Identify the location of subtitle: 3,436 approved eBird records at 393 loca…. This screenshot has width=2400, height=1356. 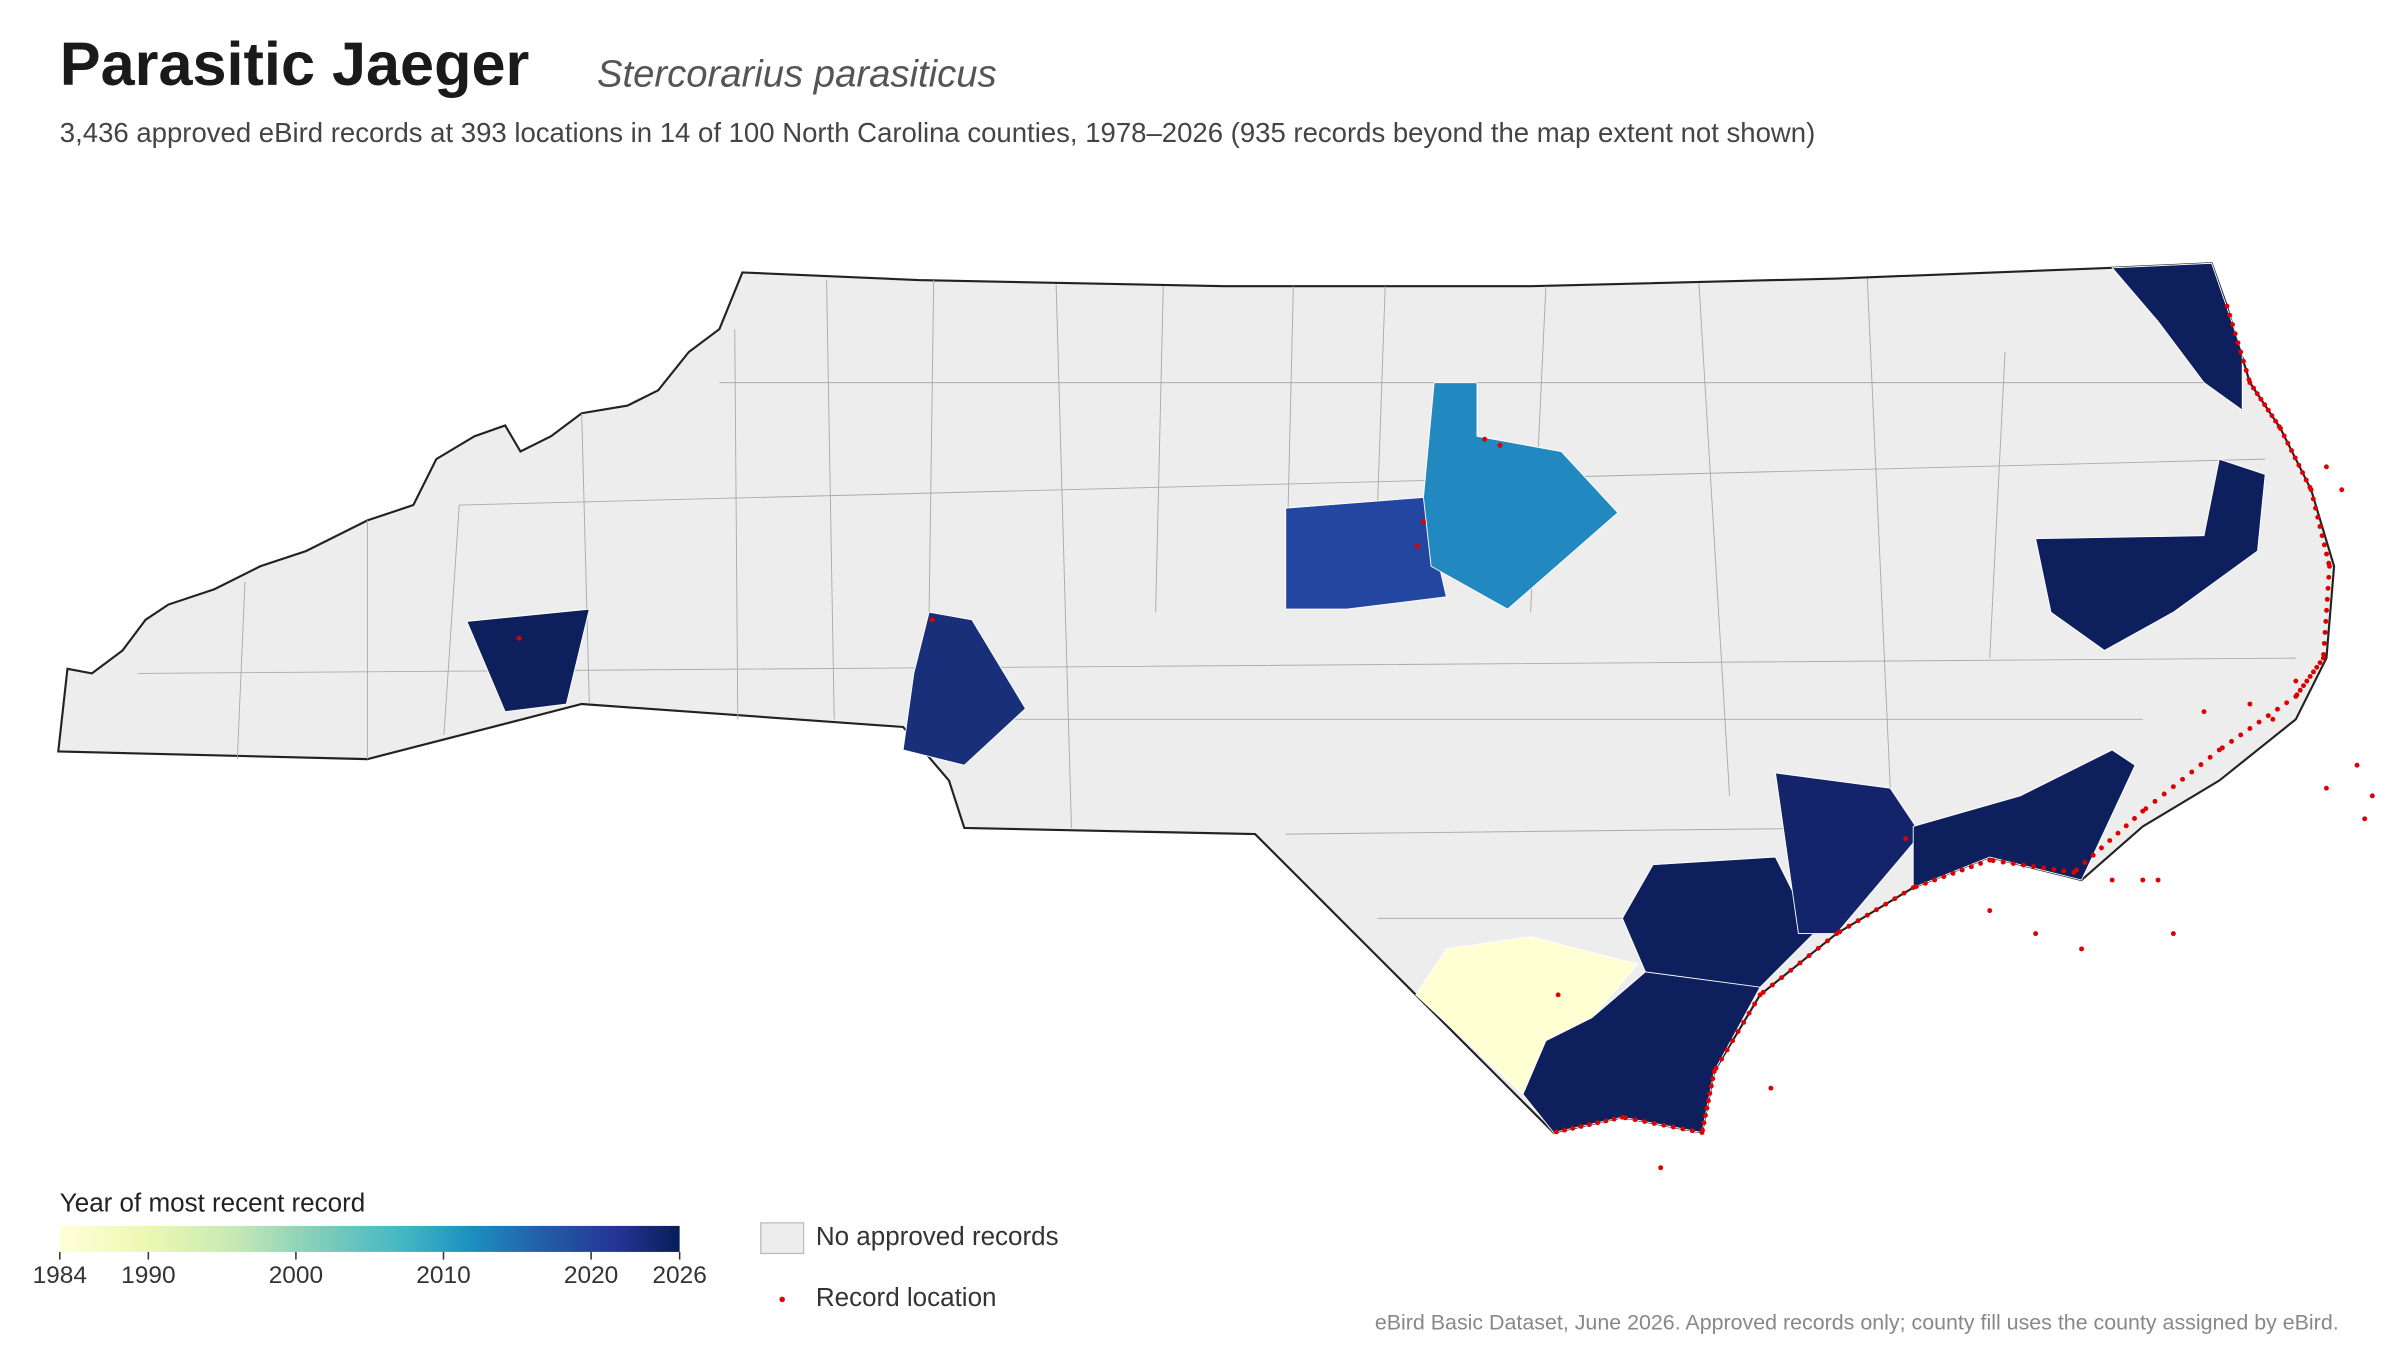
(937, 132).